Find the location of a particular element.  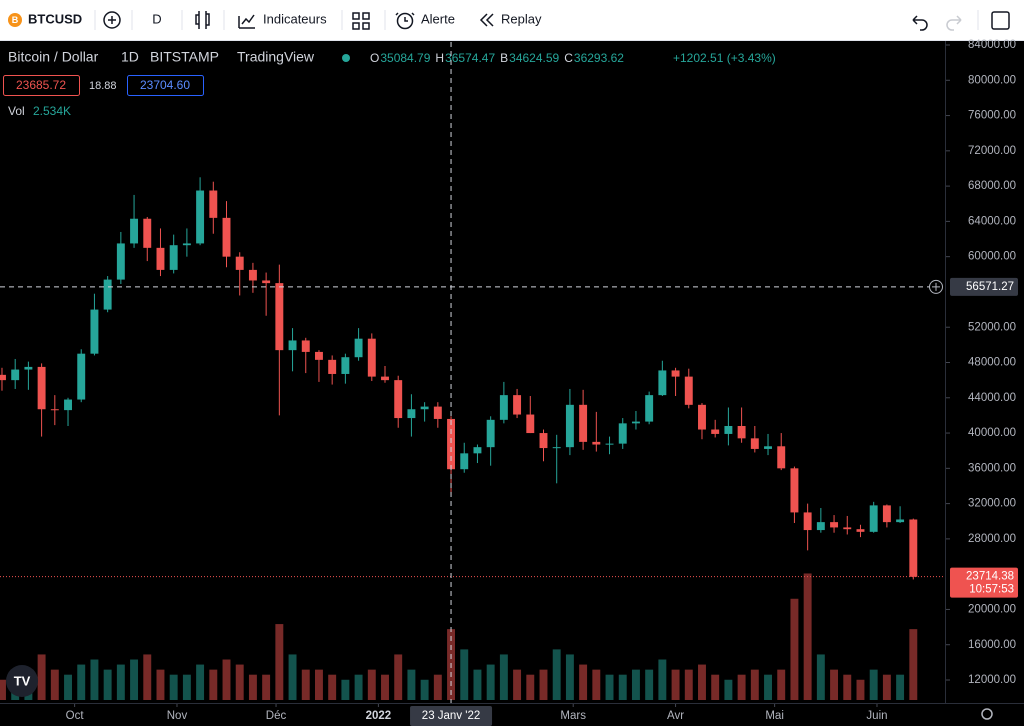

last-price-label: 23714.38 is located at coordinates (990, 577).